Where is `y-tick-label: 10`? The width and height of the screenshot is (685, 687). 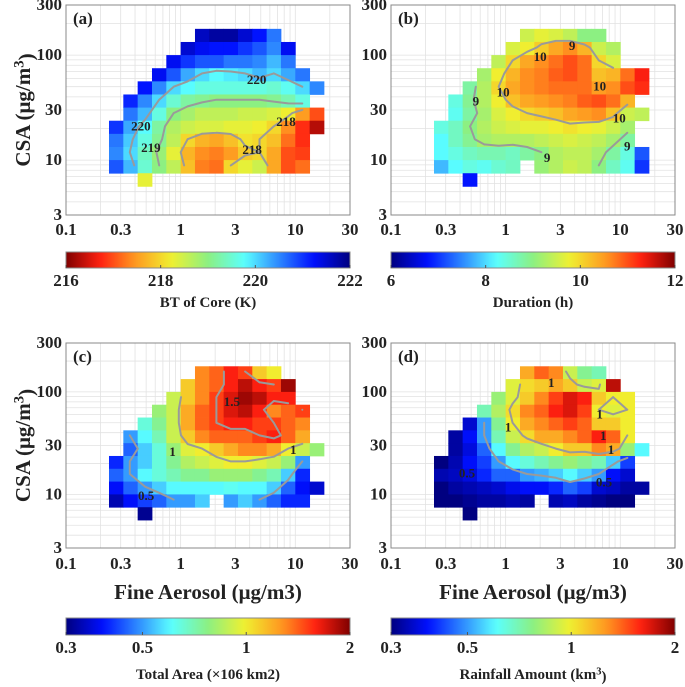
y-tick-label: 10 is located at coordinates (53, 159).